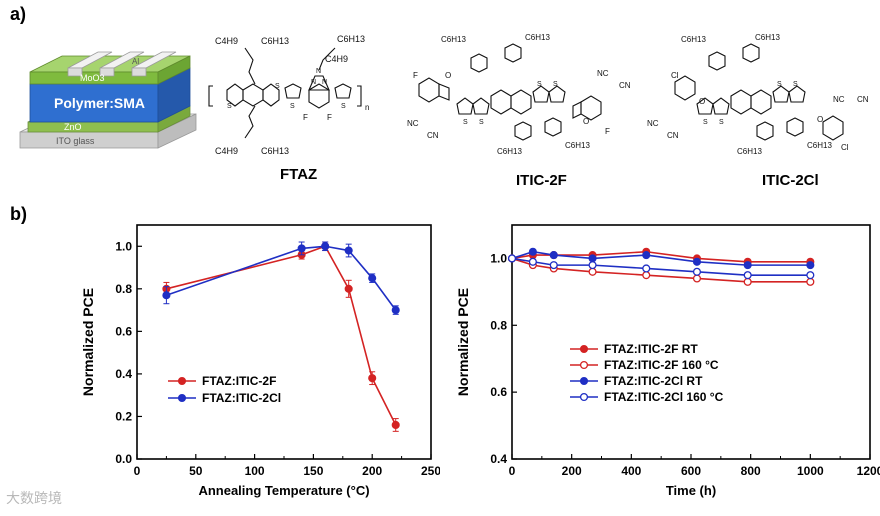 This screenshot has width=880, height=516. What do you see at coordinates (196, 471) in the screenshot?
I see `x-tick-label: 50` at bounding box center [196, 471].